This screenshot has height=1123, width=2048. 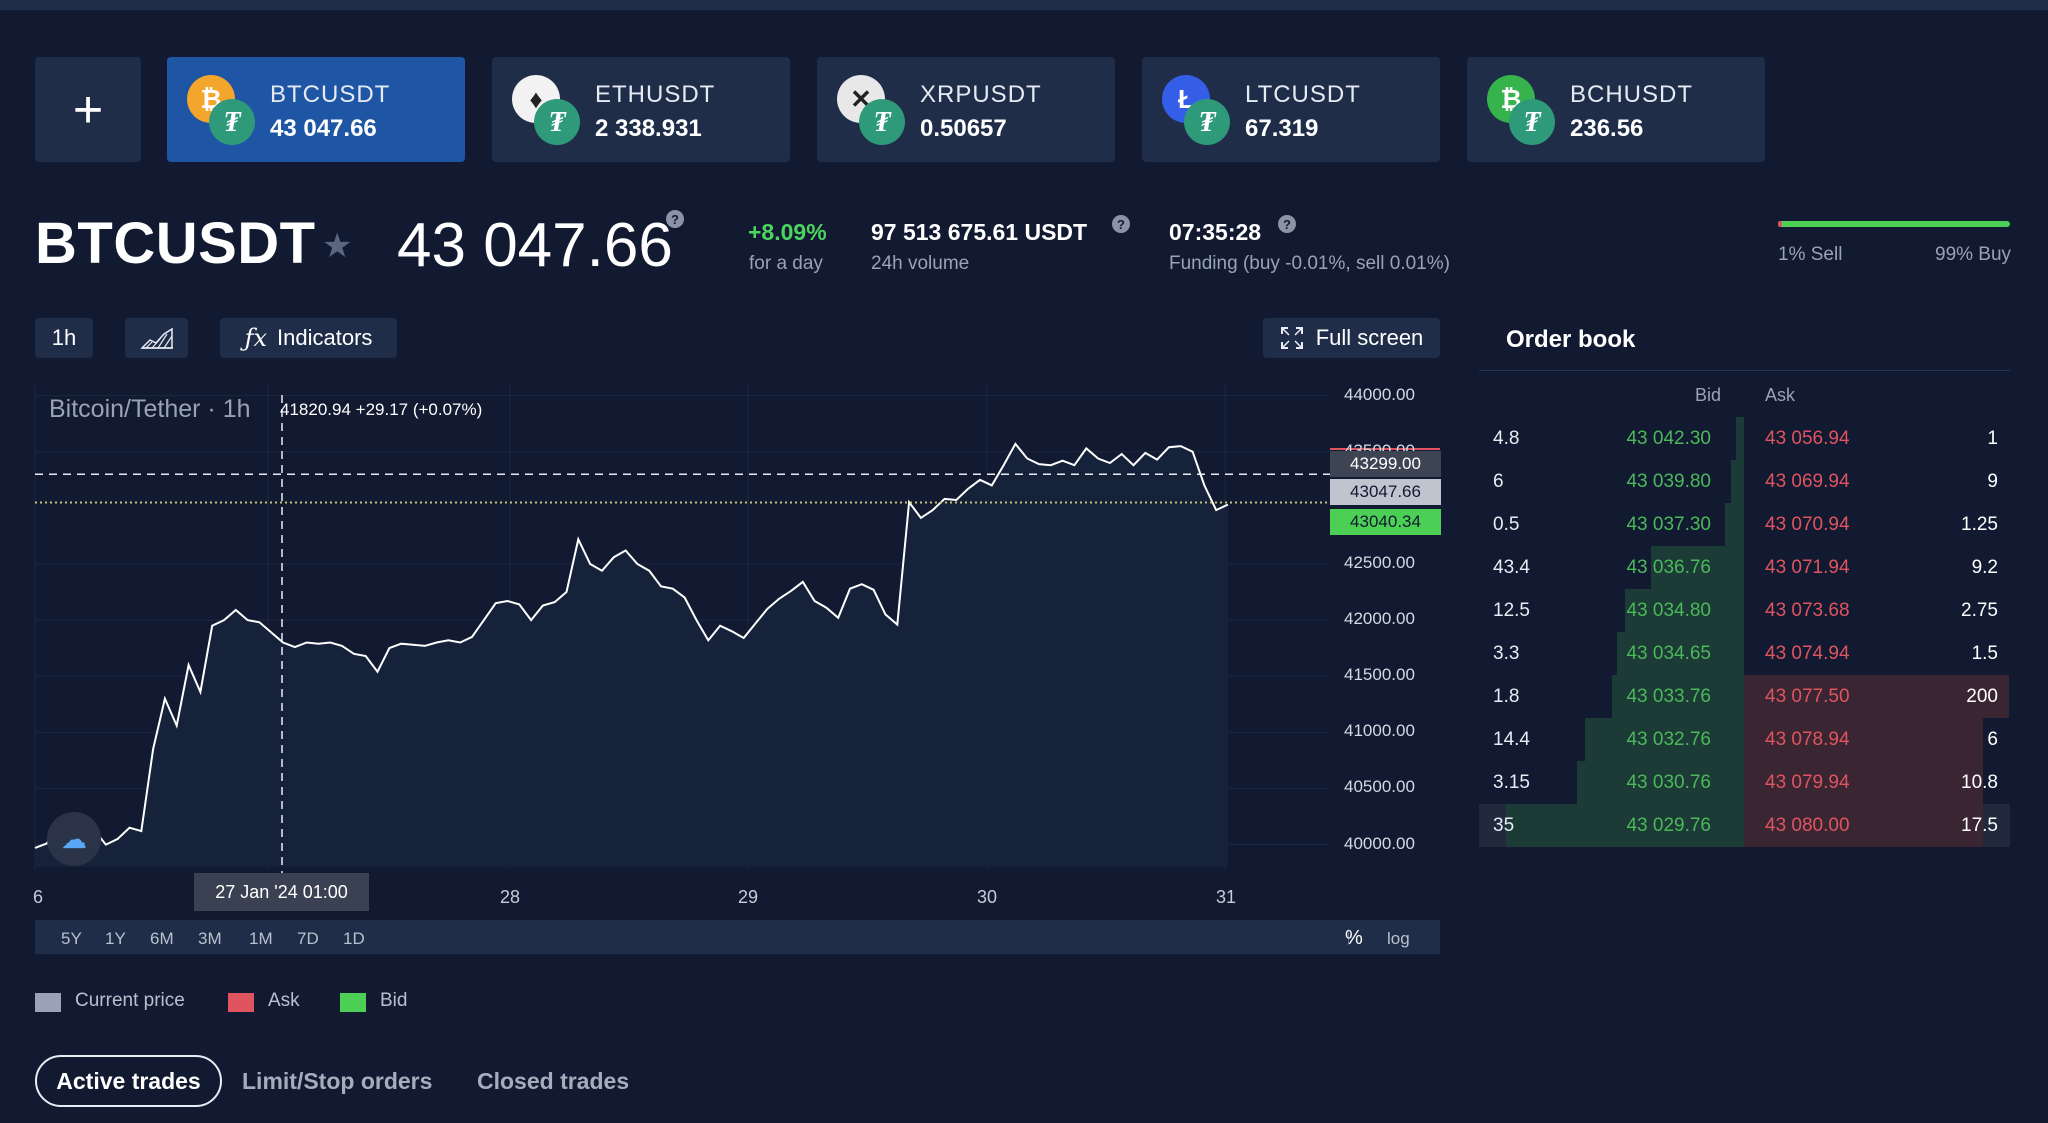 I want to click on ask-price: 43 070.94, so click(x=1807, y=524).